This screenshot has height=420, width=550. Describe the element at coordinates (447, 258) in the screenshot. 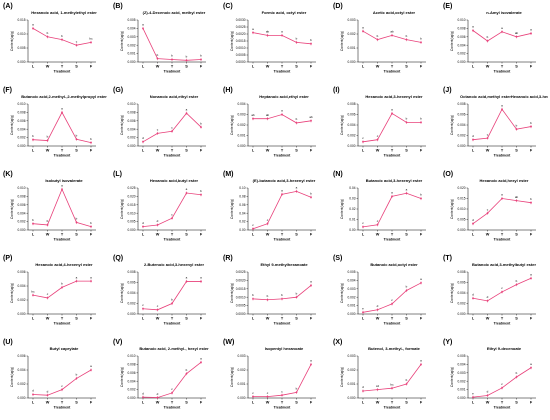

I see `panel-label: (T)` at that location.